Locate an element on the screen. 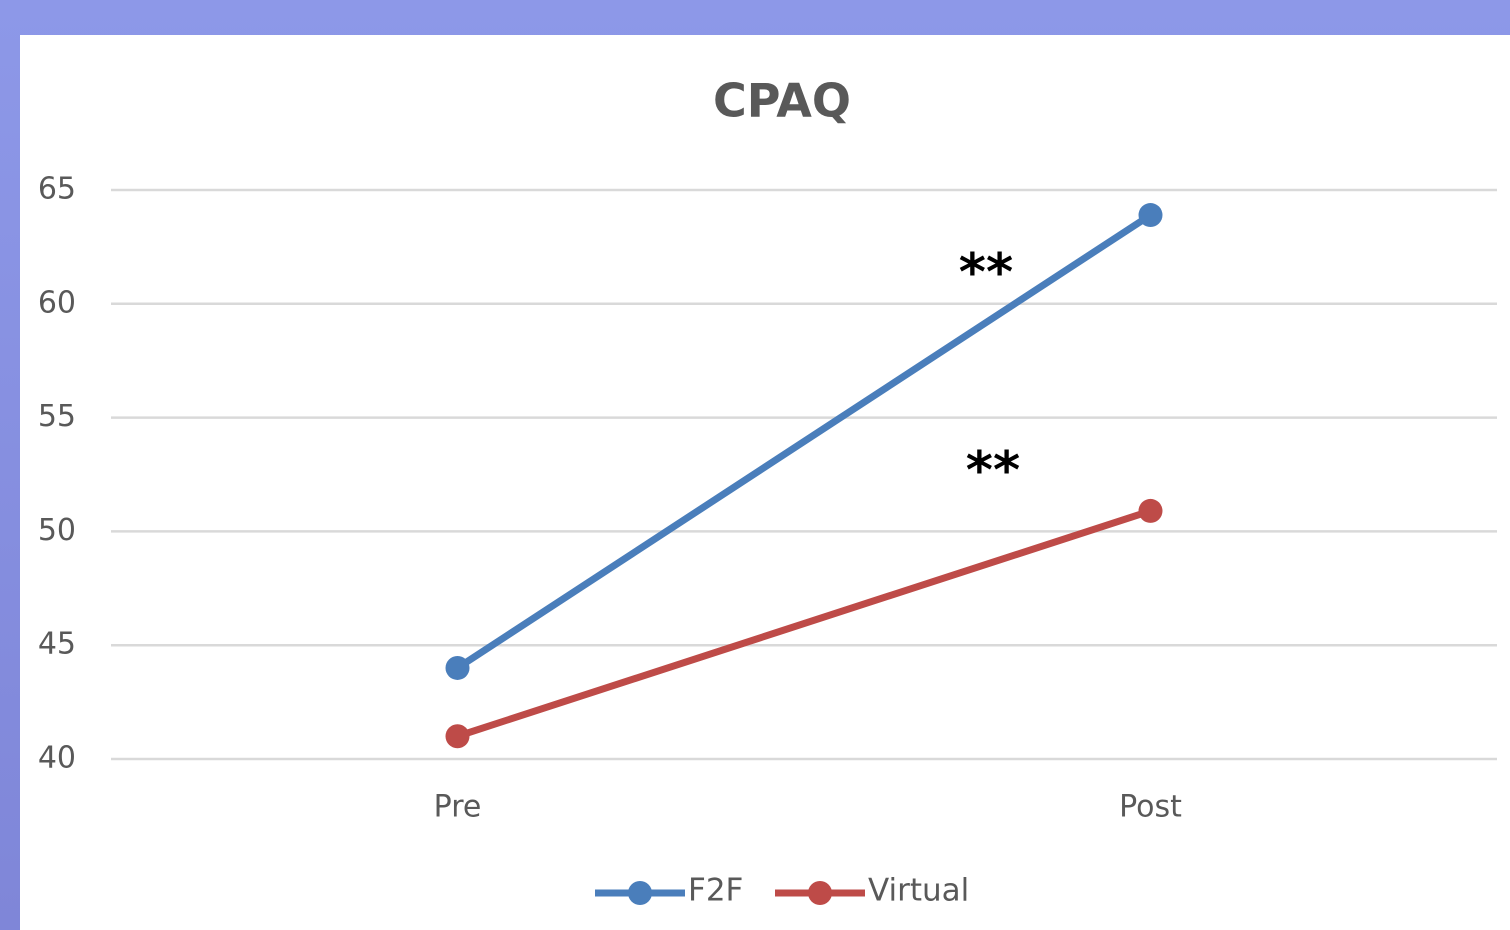 The width and height of the screenshot is (1510, 930). chart-title: CPAQ is located at coordinates (782, 101).